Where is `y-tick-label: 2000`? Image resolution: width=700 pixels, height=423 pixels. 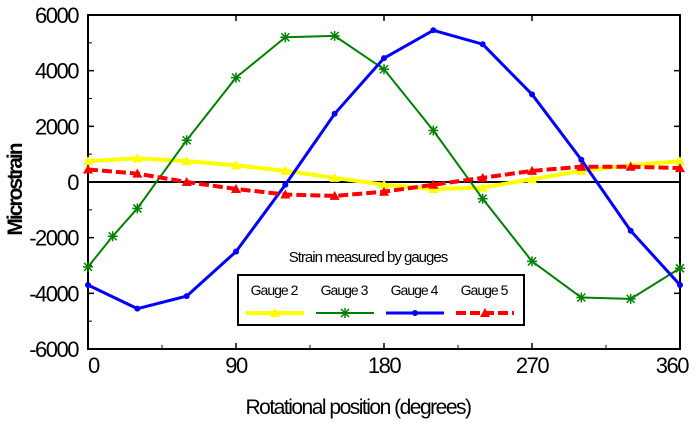 y-tick-label: 2000 is located at coordinates (57, 126).